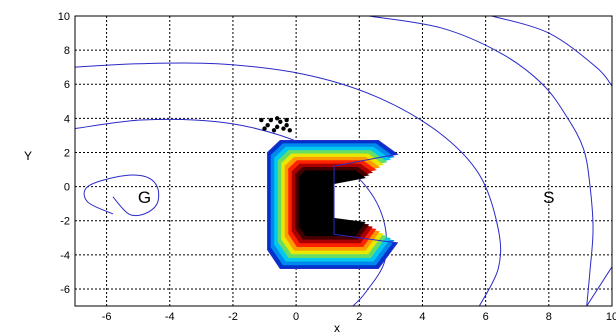 This screenshot has width=616, height=335. What do you see at coordinates (233, 317) in the screenshot?
I see `x-tick-label: -2` at bounding box center [233, 317].